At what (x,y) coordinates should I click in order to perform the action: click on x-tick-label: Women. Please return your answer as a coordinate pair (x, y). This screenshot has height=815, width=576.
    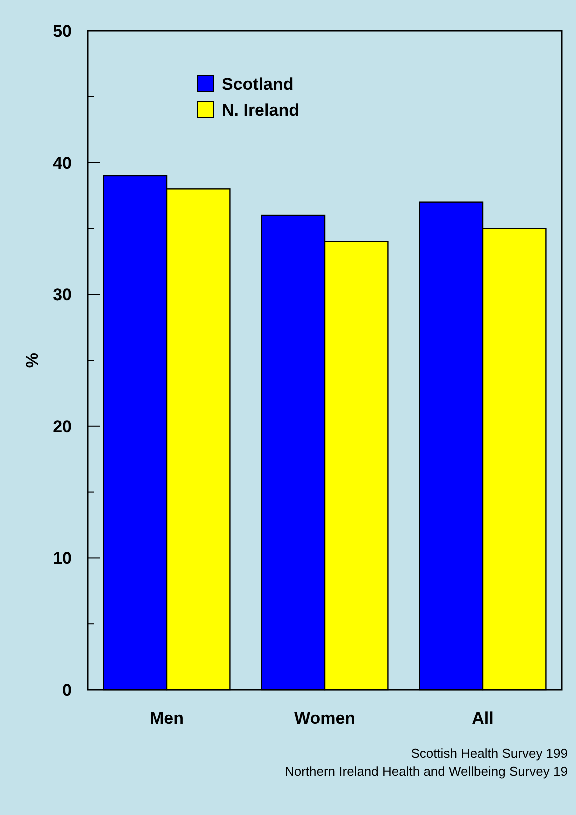
    Looking at the image, I should click on (325, 718).